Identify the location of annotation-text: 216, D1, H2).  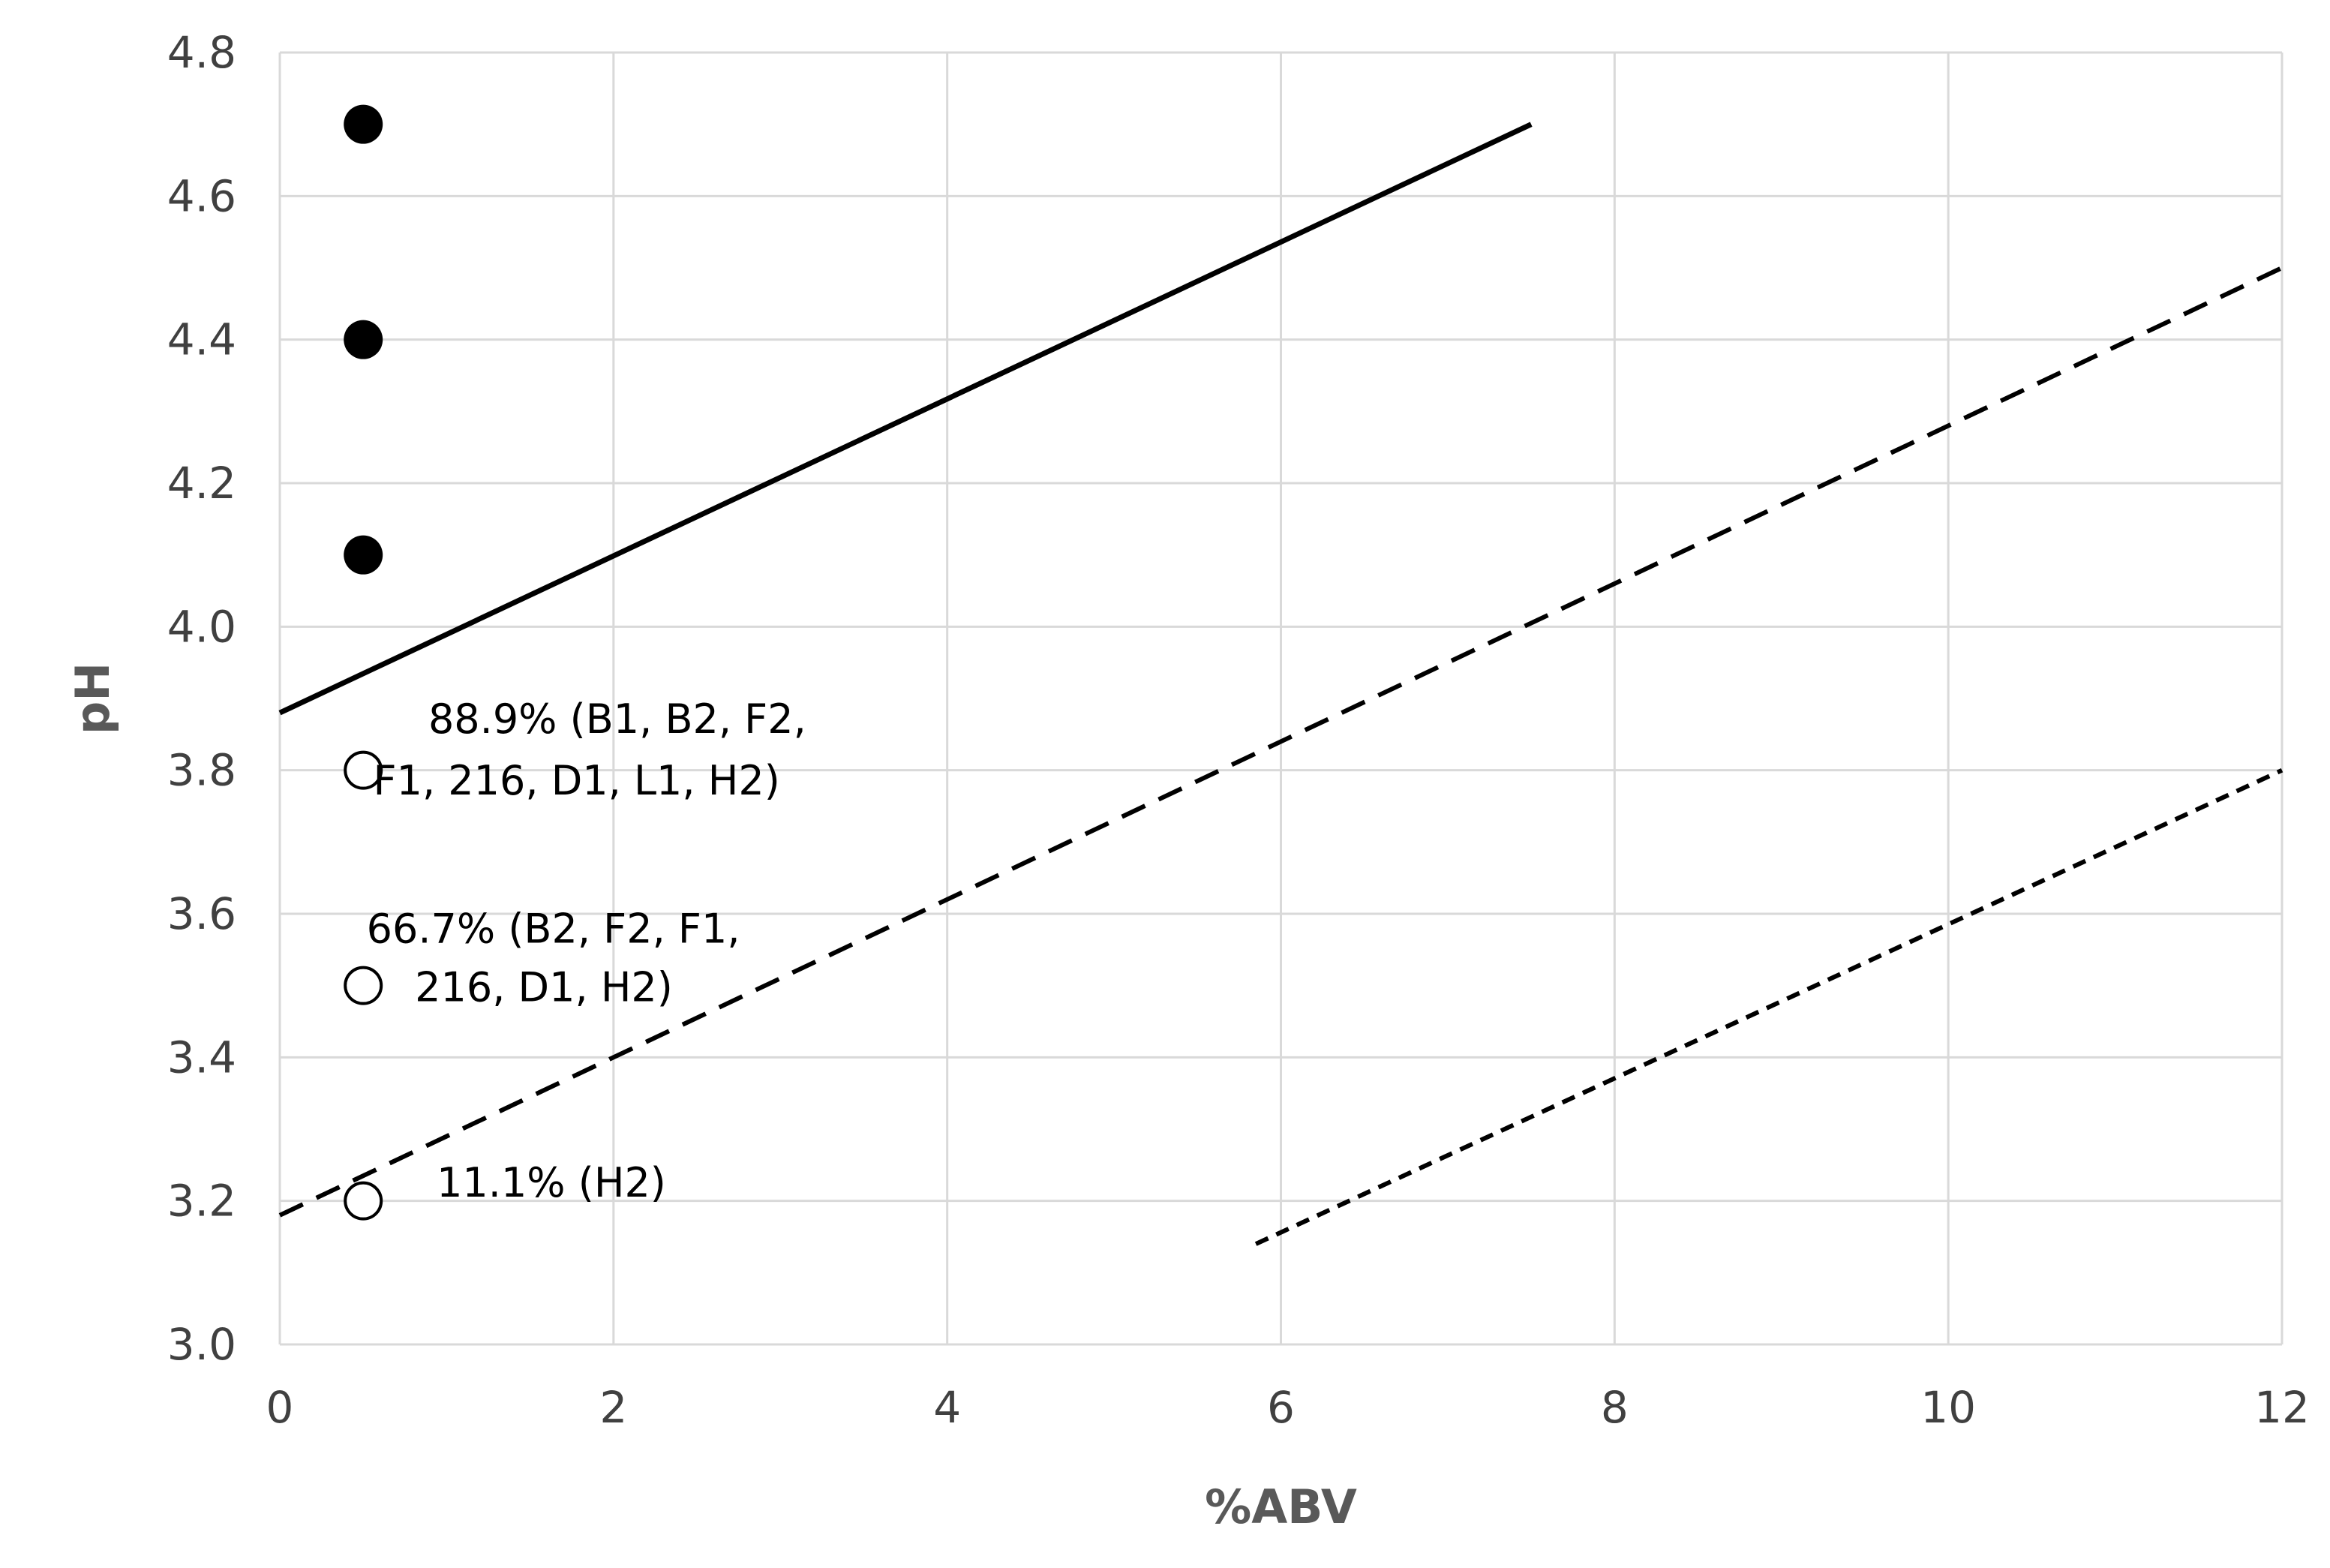
(544, 988).